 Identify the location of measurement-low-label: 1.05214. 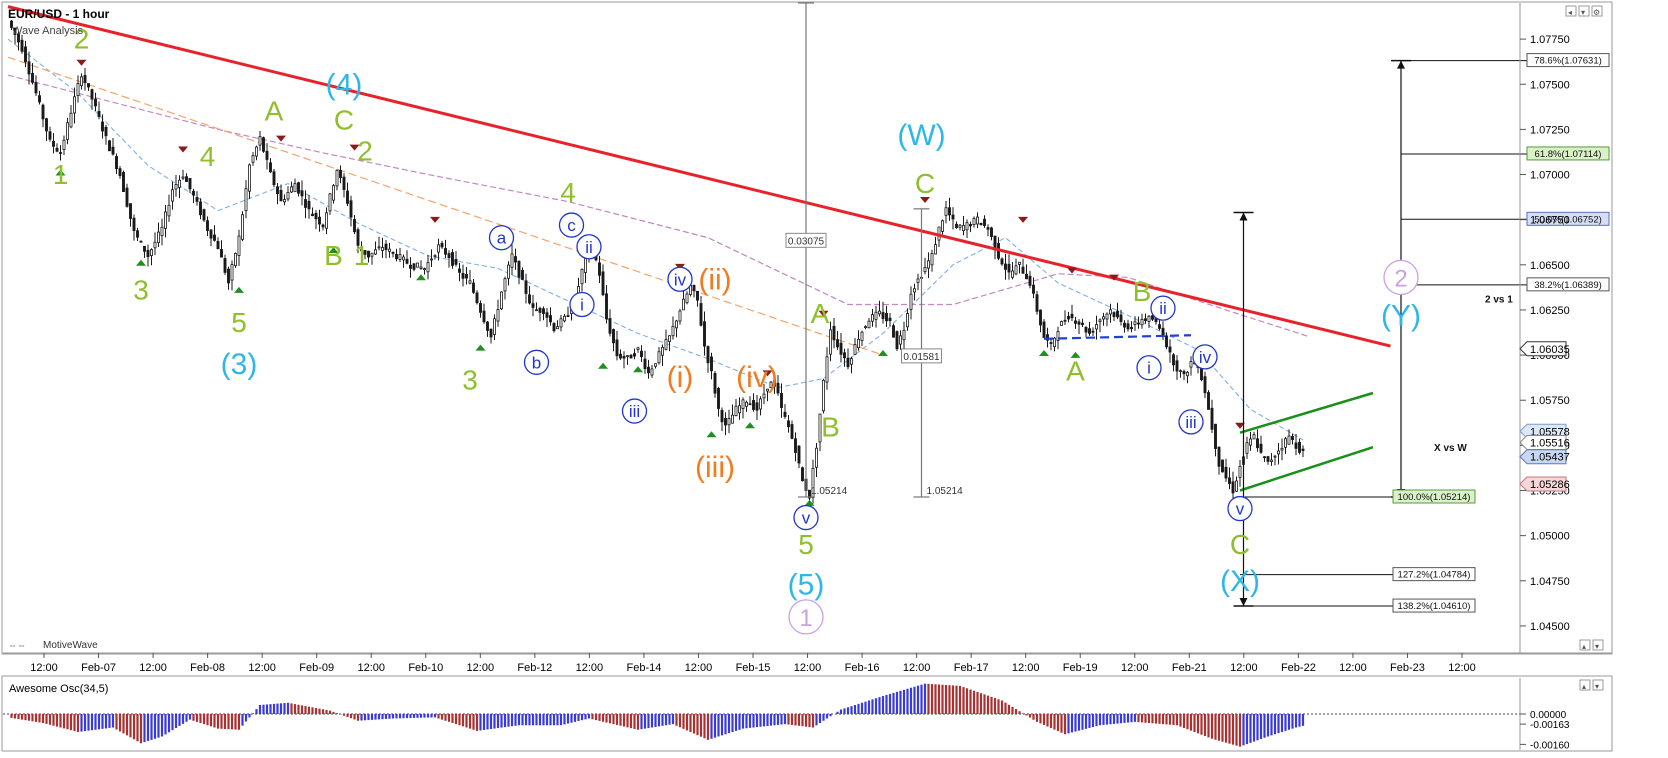
(945, 491).